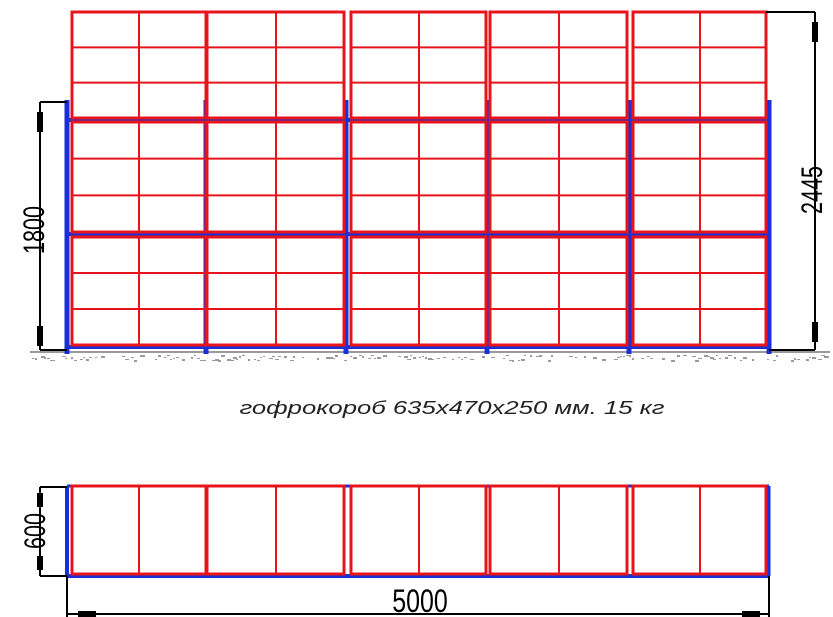  Describe the element at coordinates (420, 600) in the screenshot. I see `dim-width: 5000` at that location.